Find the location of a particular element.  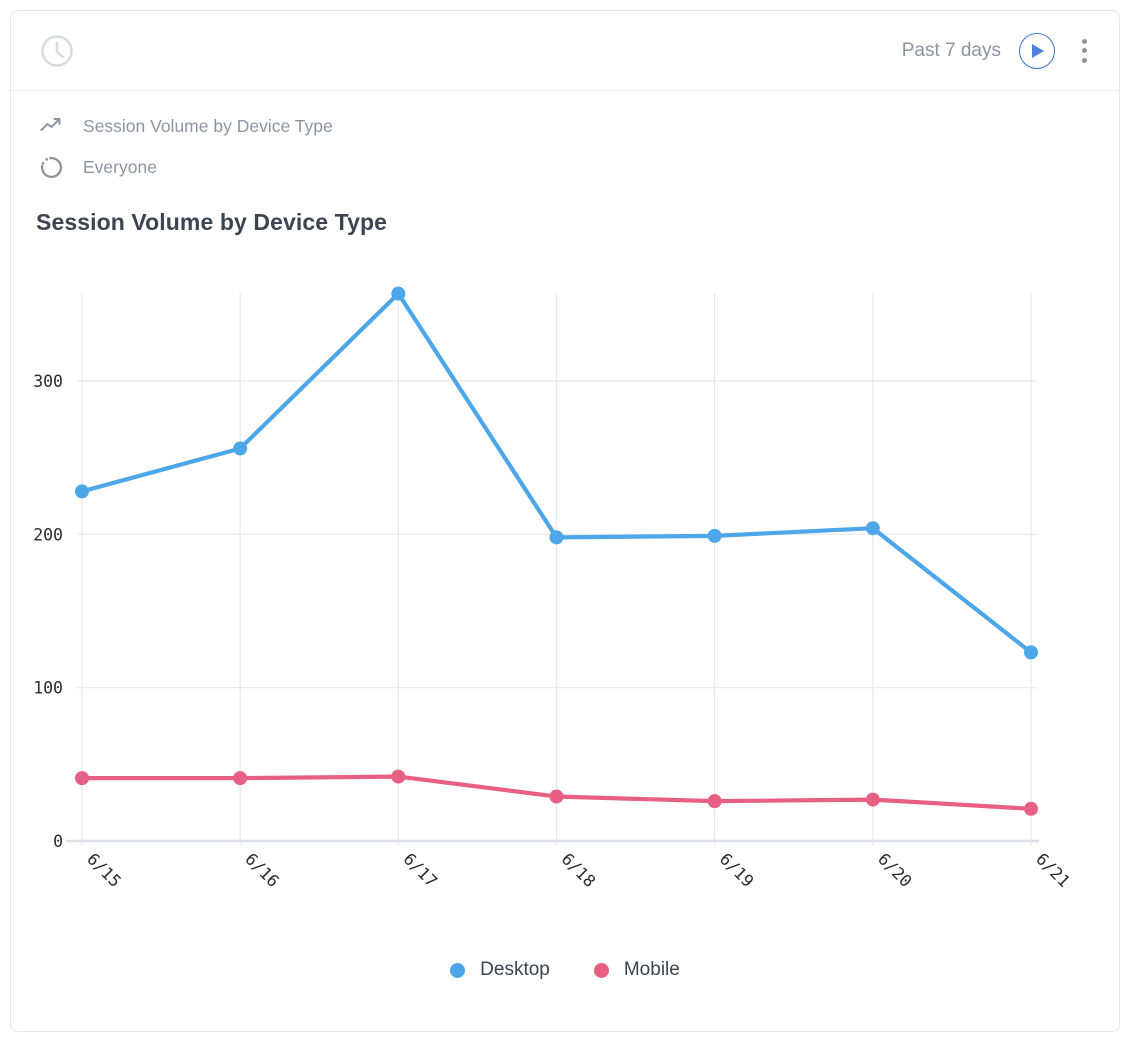

chart-title: Session Volume by Device Type is located at coordinates (212, 222).